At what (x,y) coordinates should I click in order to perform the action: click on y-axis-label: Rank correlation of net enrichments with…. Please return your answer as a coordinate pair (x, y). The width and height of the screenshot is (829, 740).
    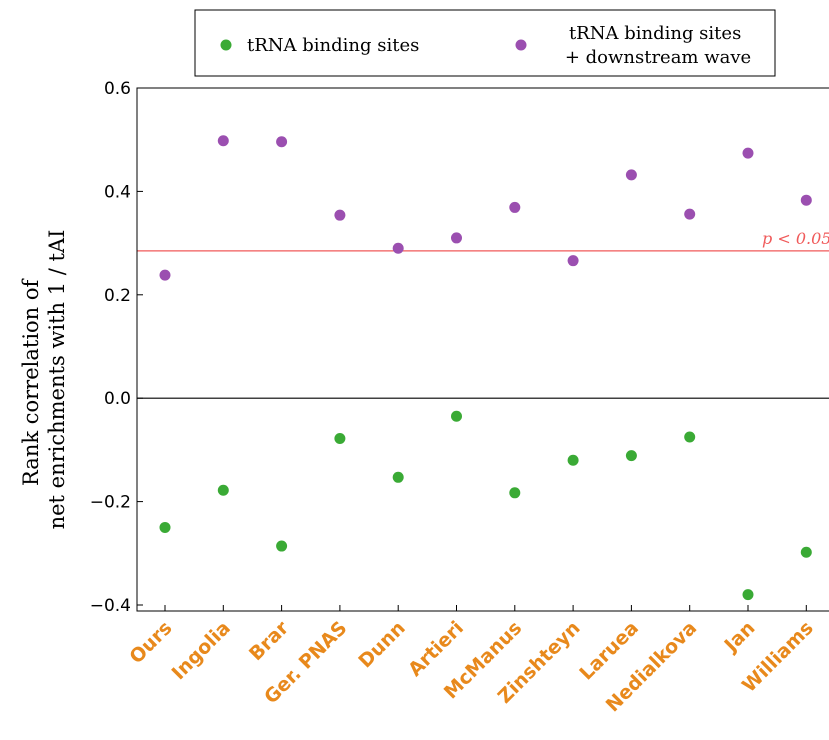
    Looking at the image, I should click on (44, 380).